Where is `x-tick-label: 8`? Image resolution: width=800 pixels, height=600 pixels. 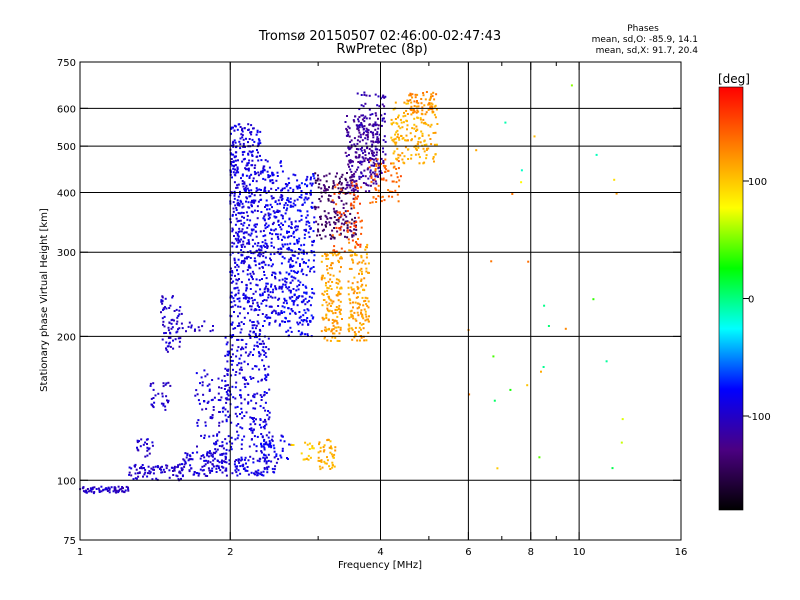
x-tick-label: 8 is located at coordinates (531, 552).